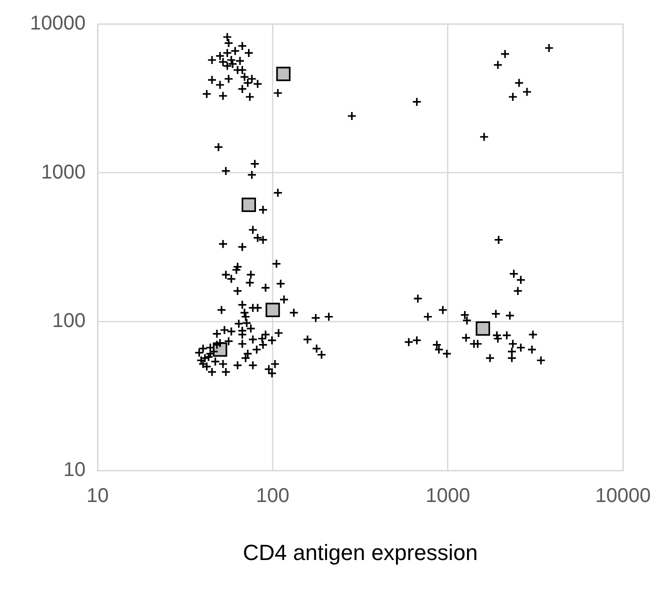  What do you see at coordinates (58, 23) in the screenshot?
I see `y-tick-label: 10000` at bounding box center [58, 23].